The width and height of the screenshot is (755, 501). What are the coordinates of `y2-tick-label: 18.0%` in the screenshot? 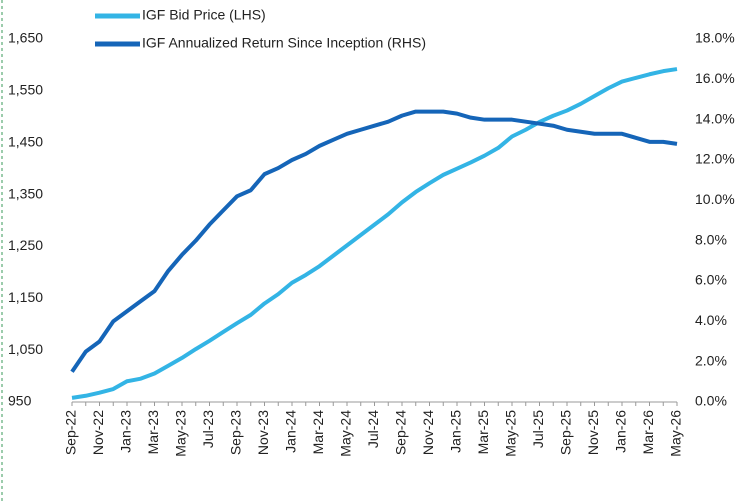 It's located at (715, 38).